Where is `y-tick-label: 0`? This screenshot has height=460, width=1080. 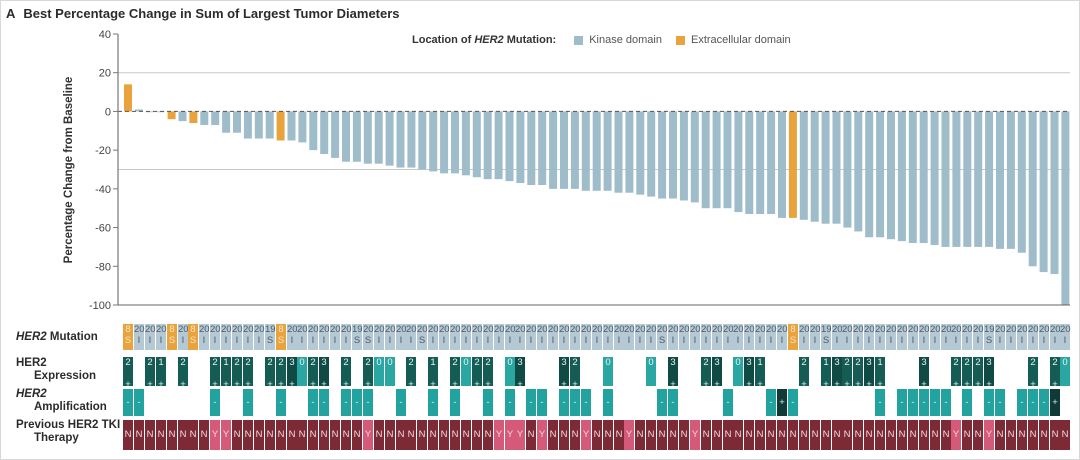 y-tick-label: 0 is located at coordinates (108, 112).